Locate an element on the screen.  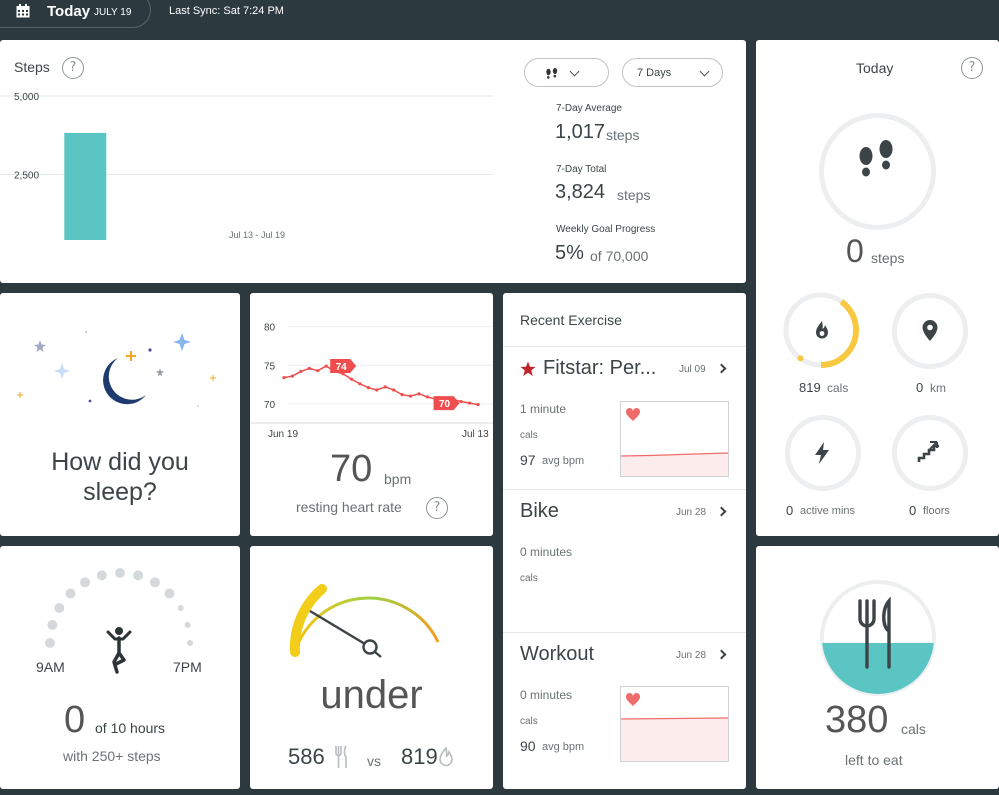
exercise-duration: 0 minutes is located at coordinates (546, 695).